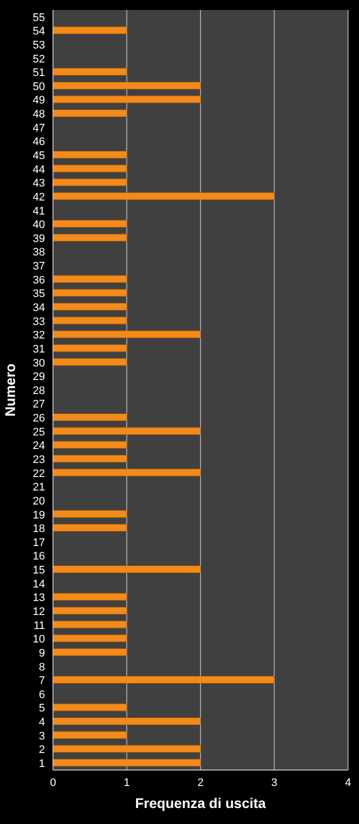 The width and height of the screenshot is (359, 824). What do you see at coordinates (38, 349) in the screenshot?
I see `y-tick-label: 31` at bounding box center [38, 349].